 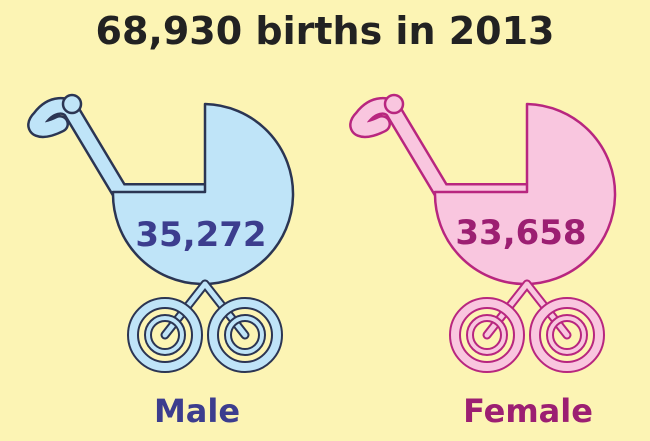 What do you see at coordinates (528, 411) in the screenshot?
I see `female-label: Female` at bounding box center [528, 411].